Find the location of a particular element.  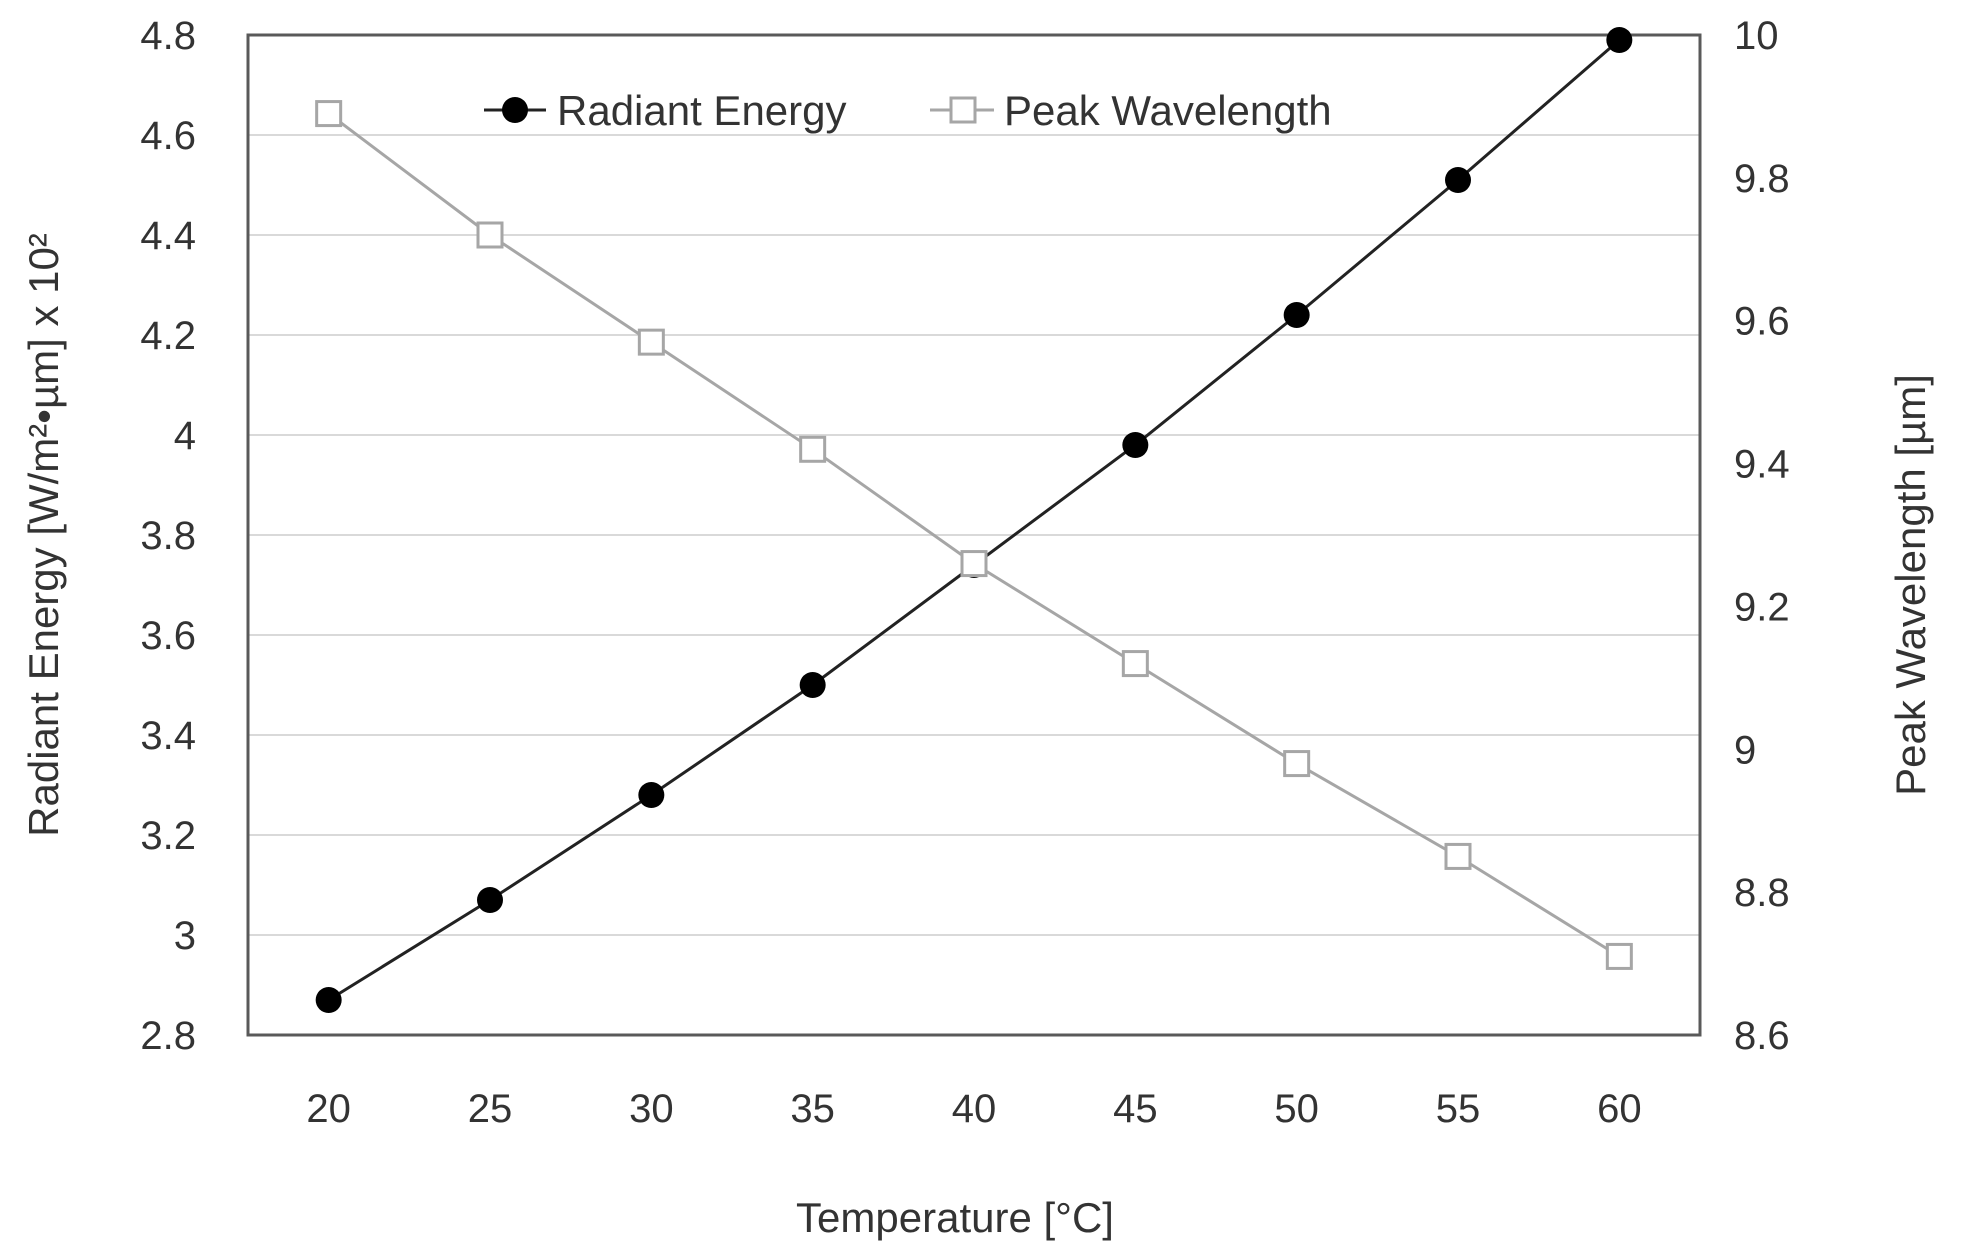

y-axis-title: Radiant Energy [W/m²•µm] x 10² is located at coordinates (43, 535).